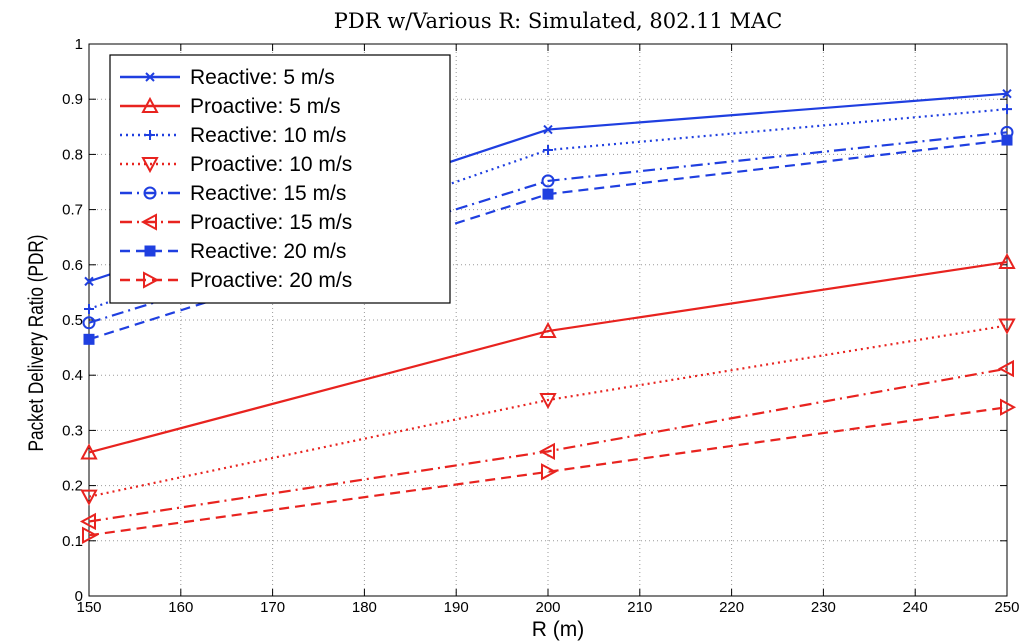 This screenshot has height=644, width=1029. What do you see at coordinates (88, 607) in the screenshot?
I see `x-tick-label: 150` at bounding box center [88, 607].